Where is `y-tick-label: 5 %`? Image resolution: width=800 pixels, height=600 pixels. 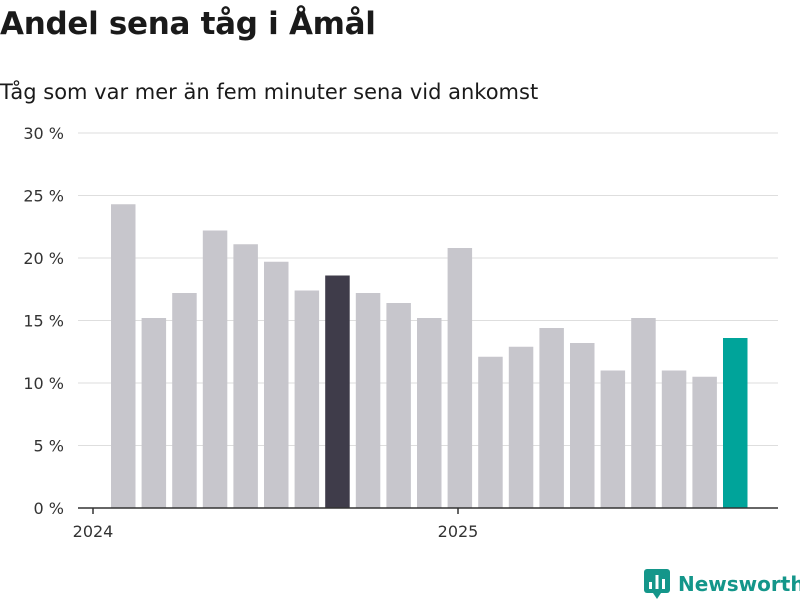
y-tick-label: 5 % is located at coordinates (49, 446).